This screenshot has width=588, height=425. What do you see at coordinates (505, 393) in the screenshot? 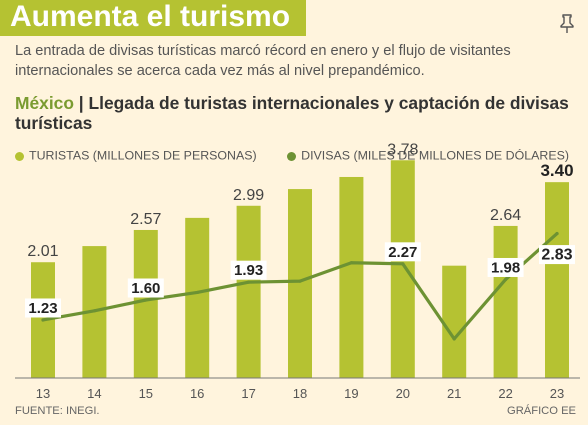
I see `x-tick-label-22: 22` at bounding box center [505, 393].